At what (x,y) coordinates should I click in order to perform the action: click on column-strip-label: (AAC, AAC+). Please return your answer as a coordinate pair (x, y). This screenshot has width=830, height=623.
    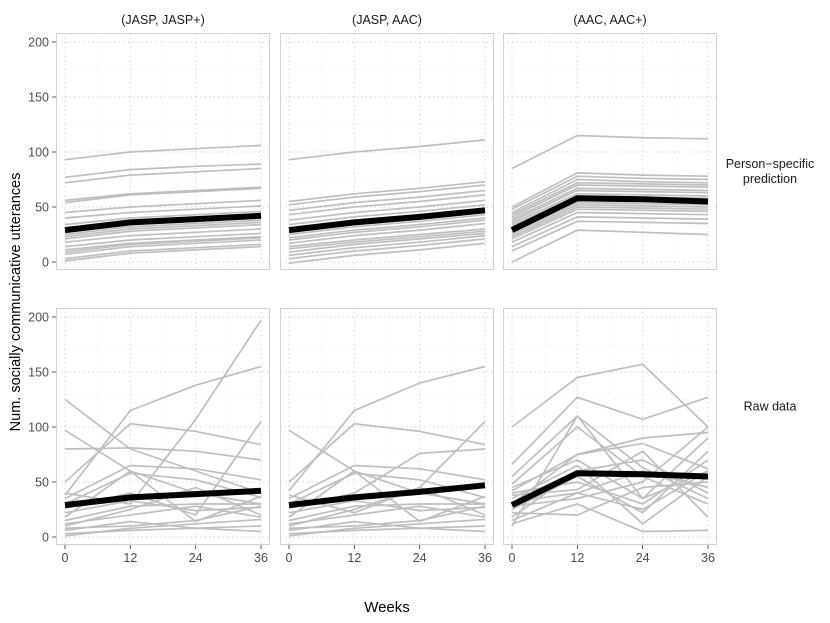
    Looking at the image, I should click on (609, 20).